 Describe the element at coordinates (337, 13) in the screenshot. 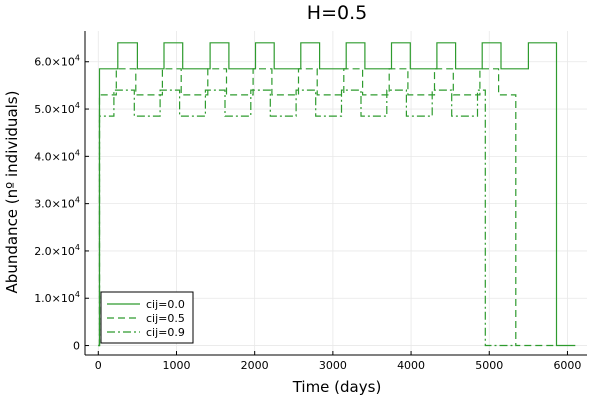

I see `chart-title: H=0.5` at that location.